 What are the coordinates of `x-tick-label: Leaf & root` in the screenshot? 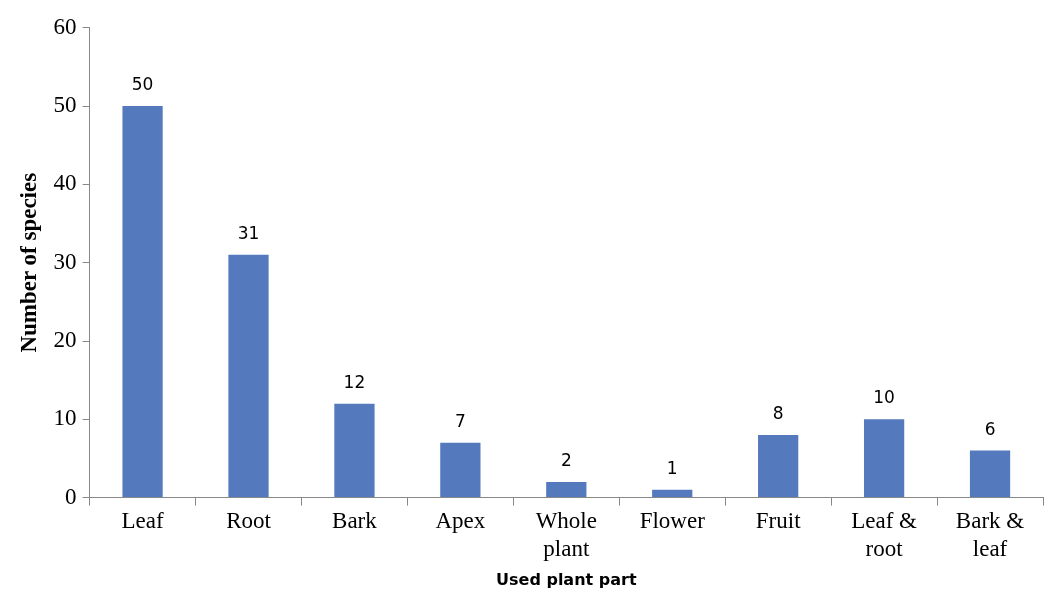 It's located at (884, 535).